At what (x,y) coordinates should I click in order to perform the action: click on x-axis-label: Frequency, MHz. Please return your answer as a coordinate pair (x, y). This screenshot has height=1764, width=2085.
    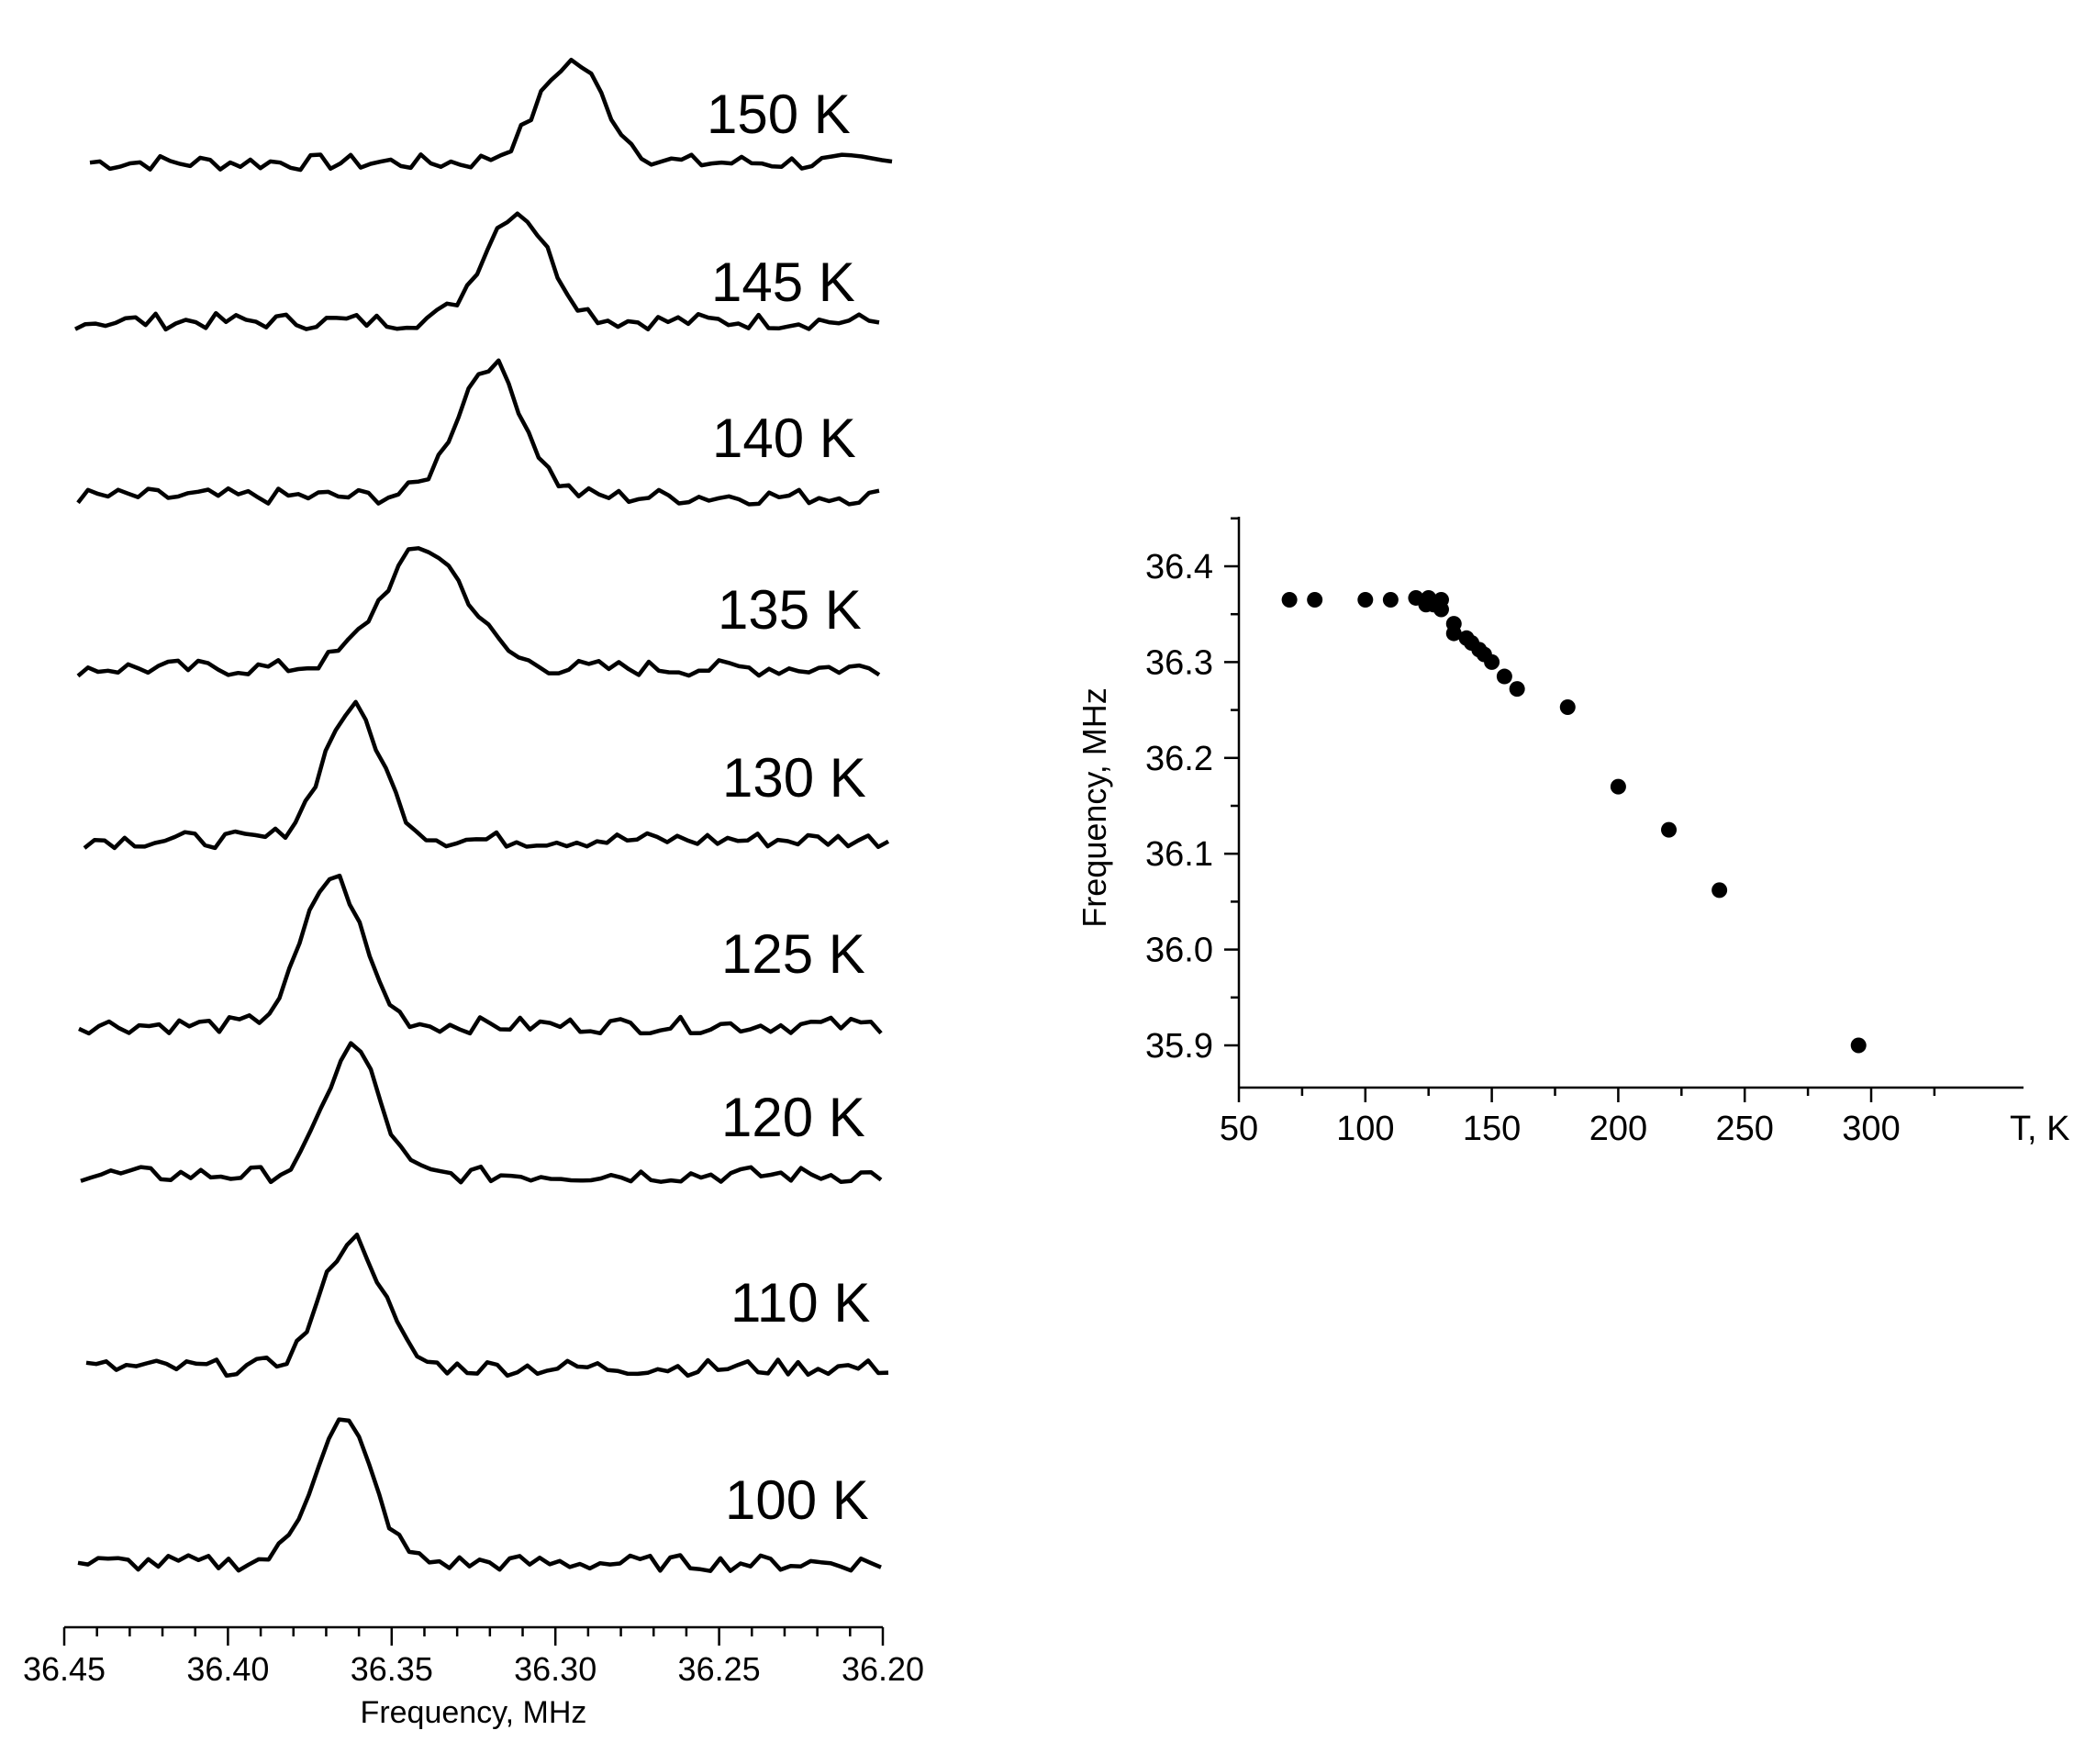
    Looking at the image, I should click on (474, 1712).